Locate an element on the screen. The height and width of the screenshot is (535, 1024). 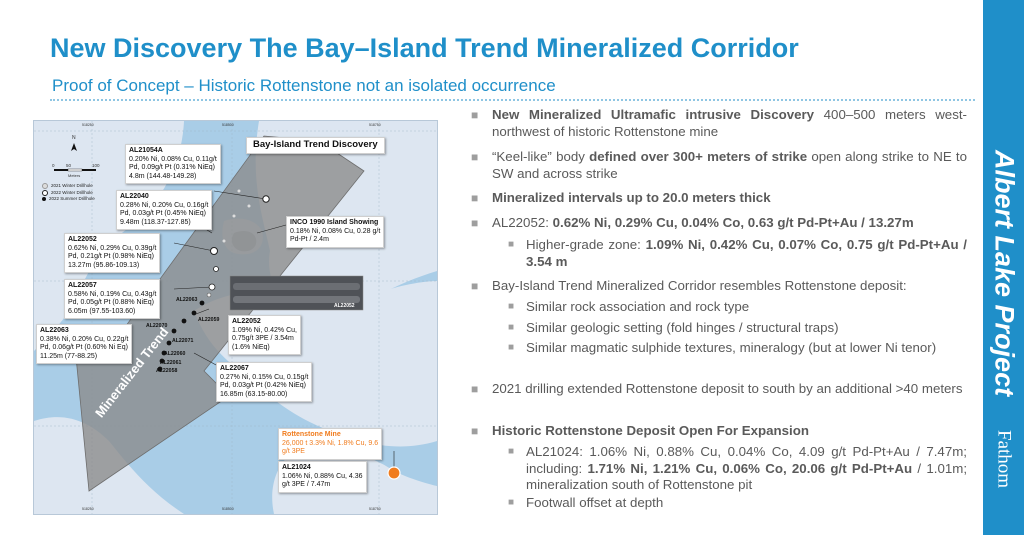
tick-top: 518500 is located at coordinates (228, 125).